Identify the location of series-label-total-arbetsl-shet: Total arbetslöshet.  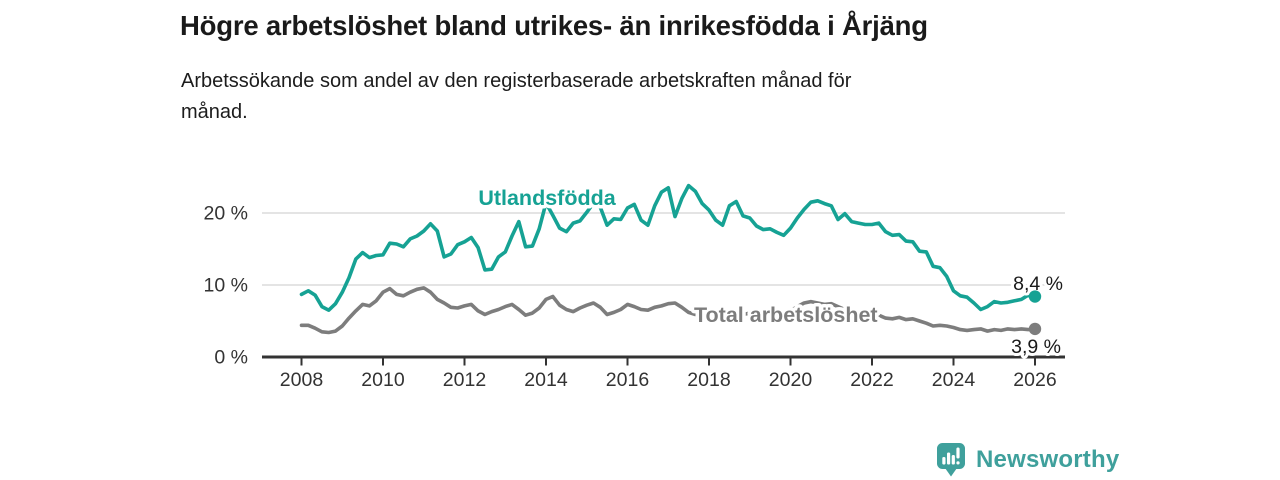
(786, 315).